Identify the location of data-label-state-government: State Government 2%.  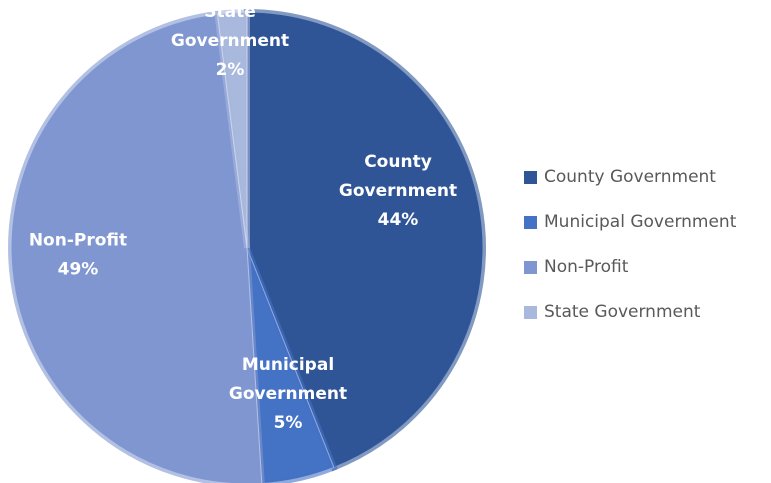
(230, 41).